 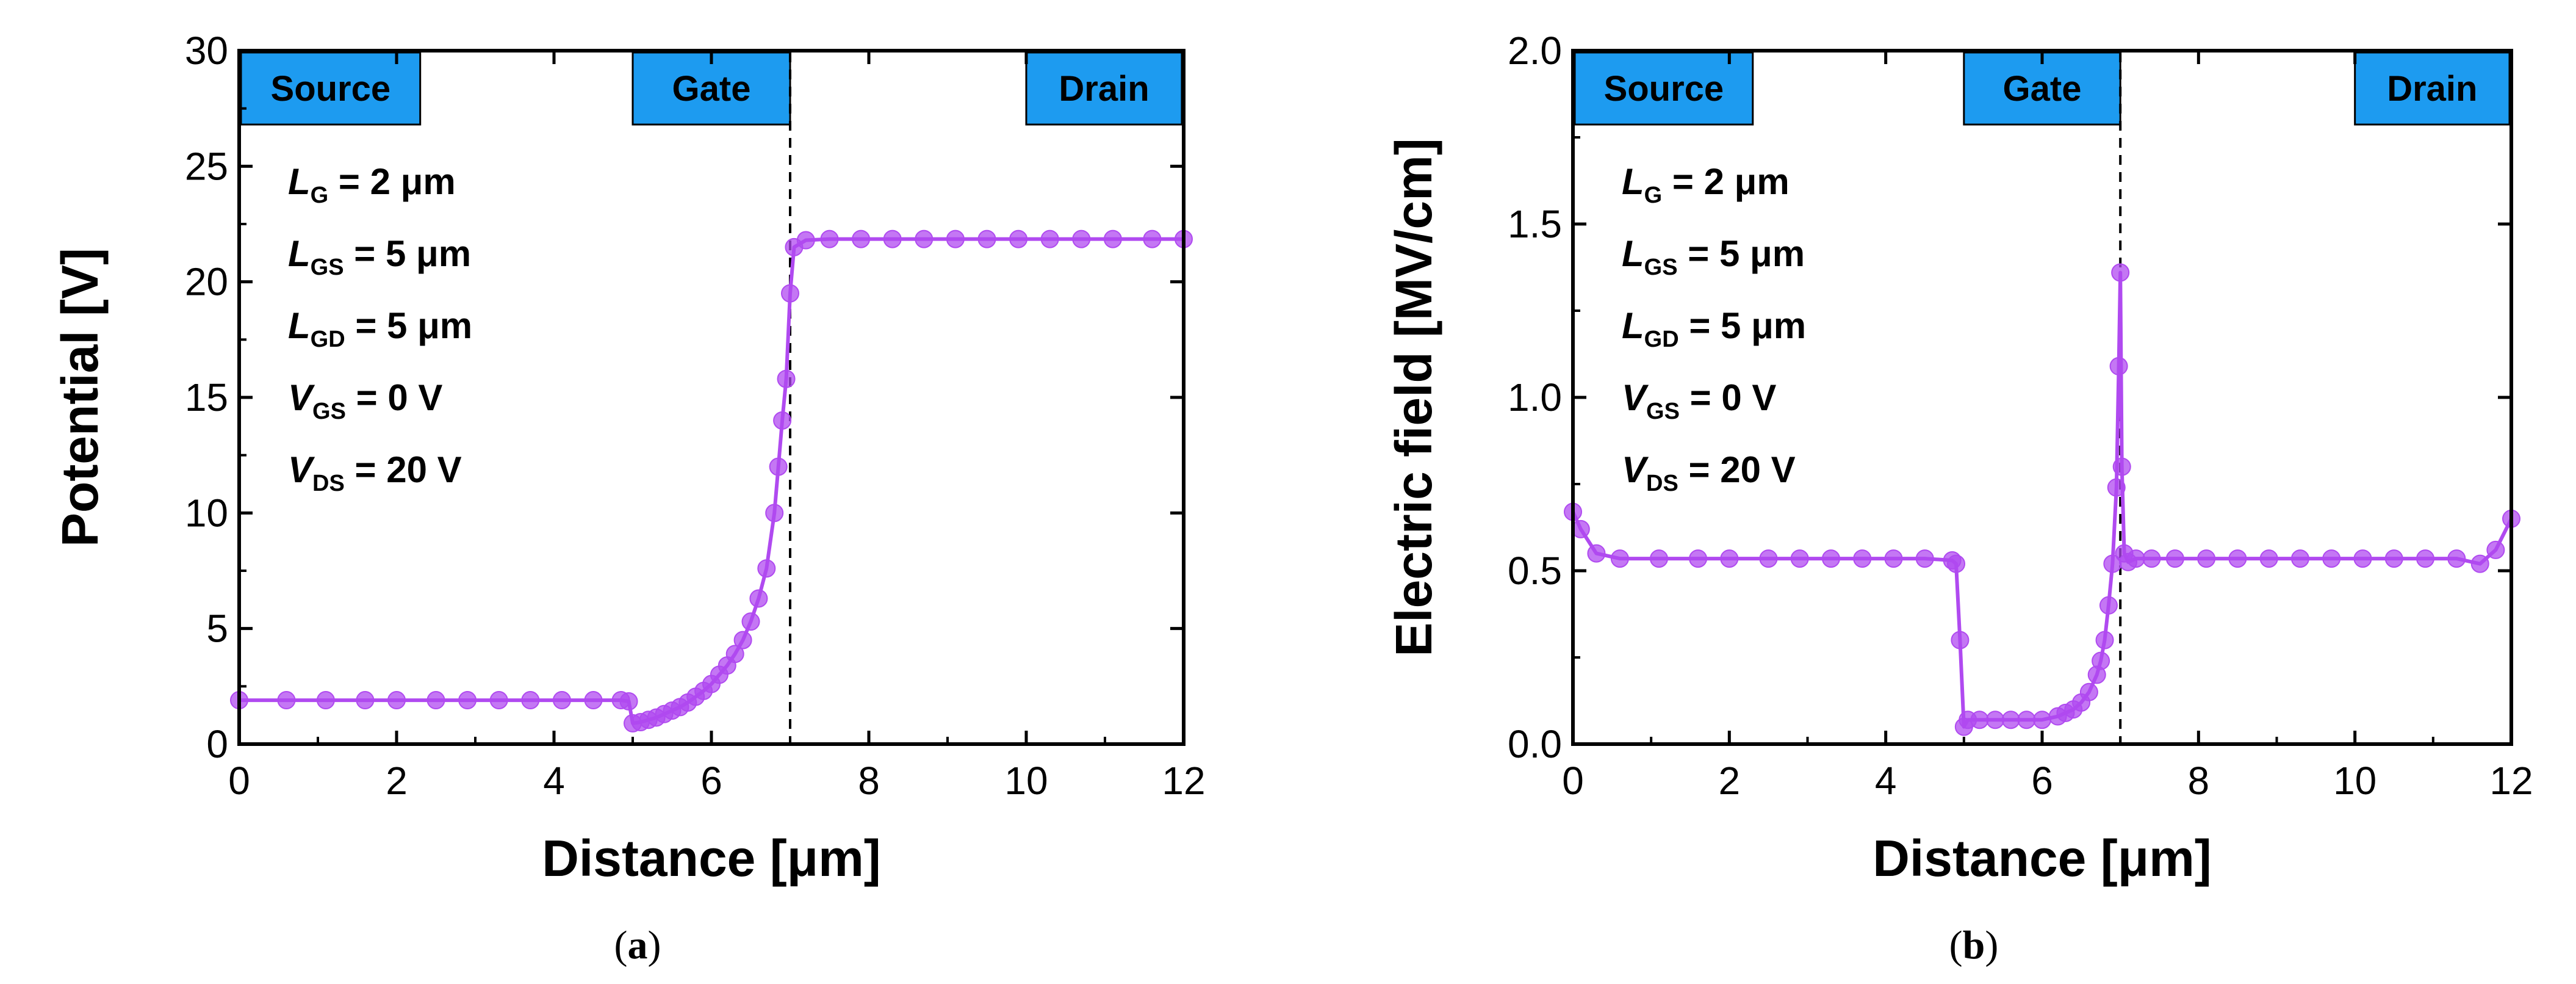 I want to click on panel-a-ytick-label: 15, so click(x=206, y=397).